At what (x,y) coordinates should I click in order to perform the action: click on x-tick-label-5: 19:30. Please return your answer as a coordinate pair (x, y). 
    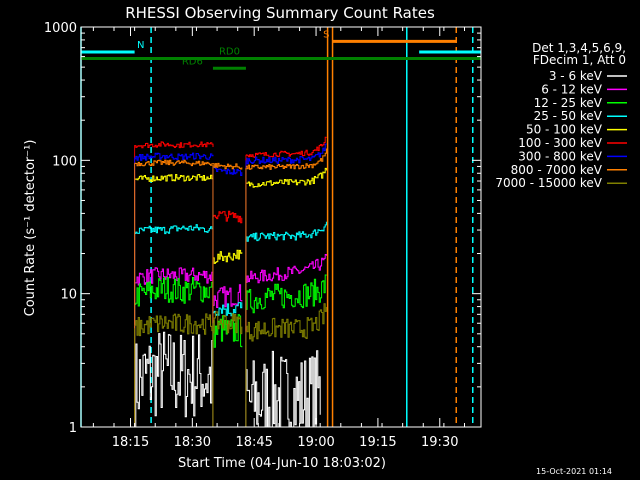
    Looking at the image, I should click on (439, 442).